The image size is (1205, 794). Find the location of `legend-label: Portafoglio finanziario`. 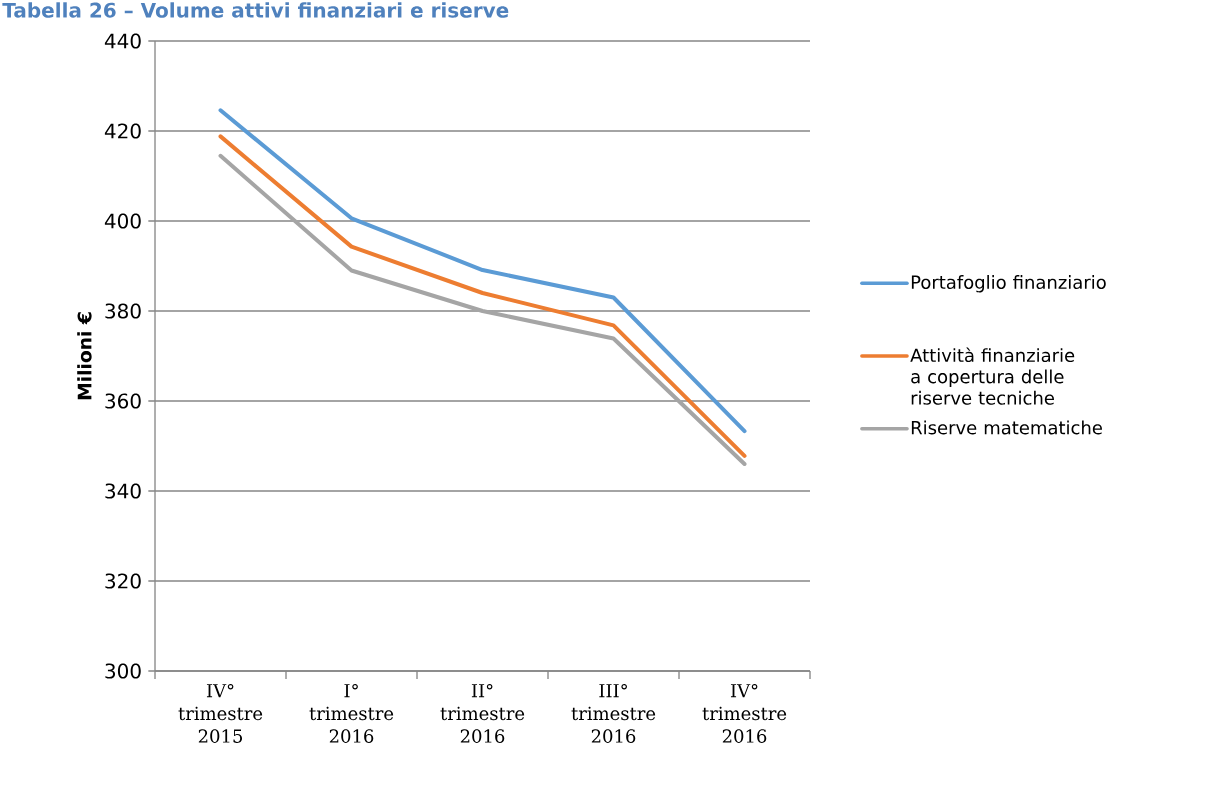

legend-label: Portafoglio finanziario is located at coordinates (1008, 284).